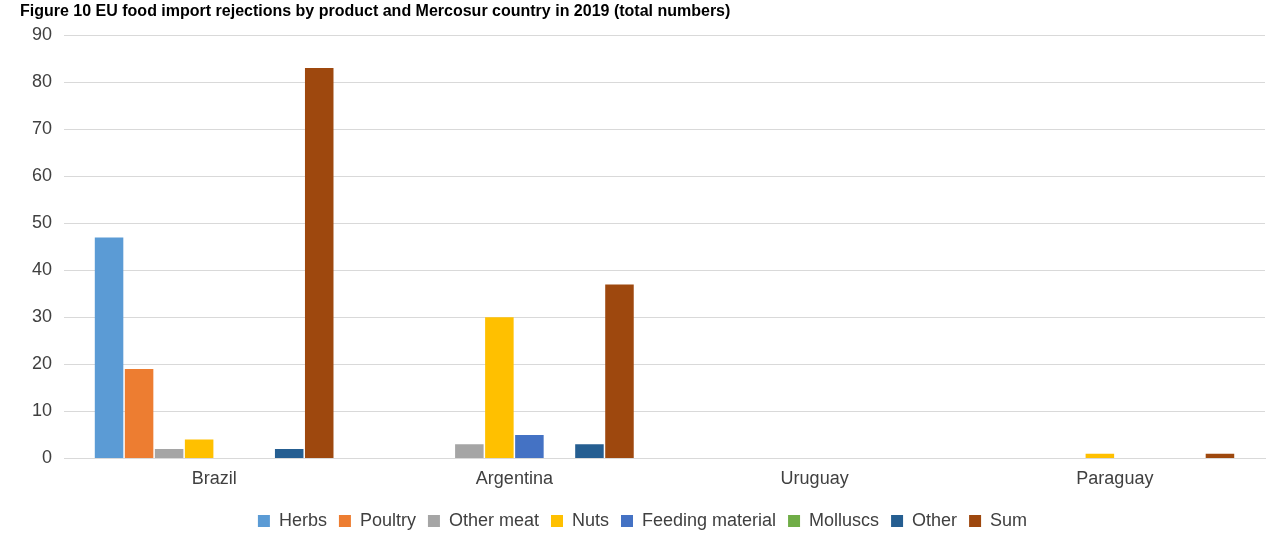 The image size is (1285, 550). What do you see at coordinates (814, 478) in the screenshot?
I see `x-tick-label: Uruguay` at bounding box center [814, 478].